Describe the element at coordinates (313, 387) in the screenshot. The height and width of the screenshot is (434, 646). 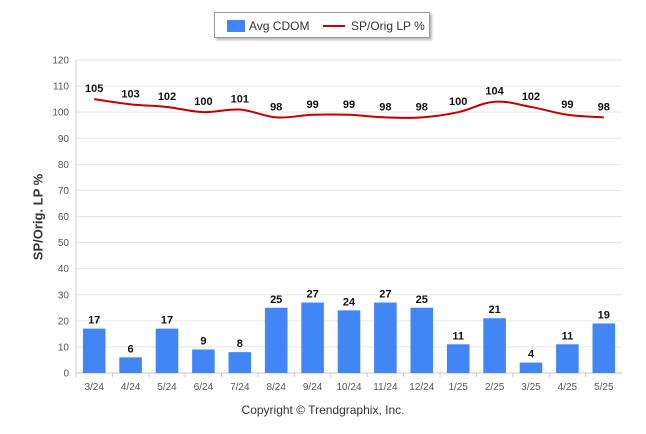
I see `x-tick-label: 9/24` at that location.